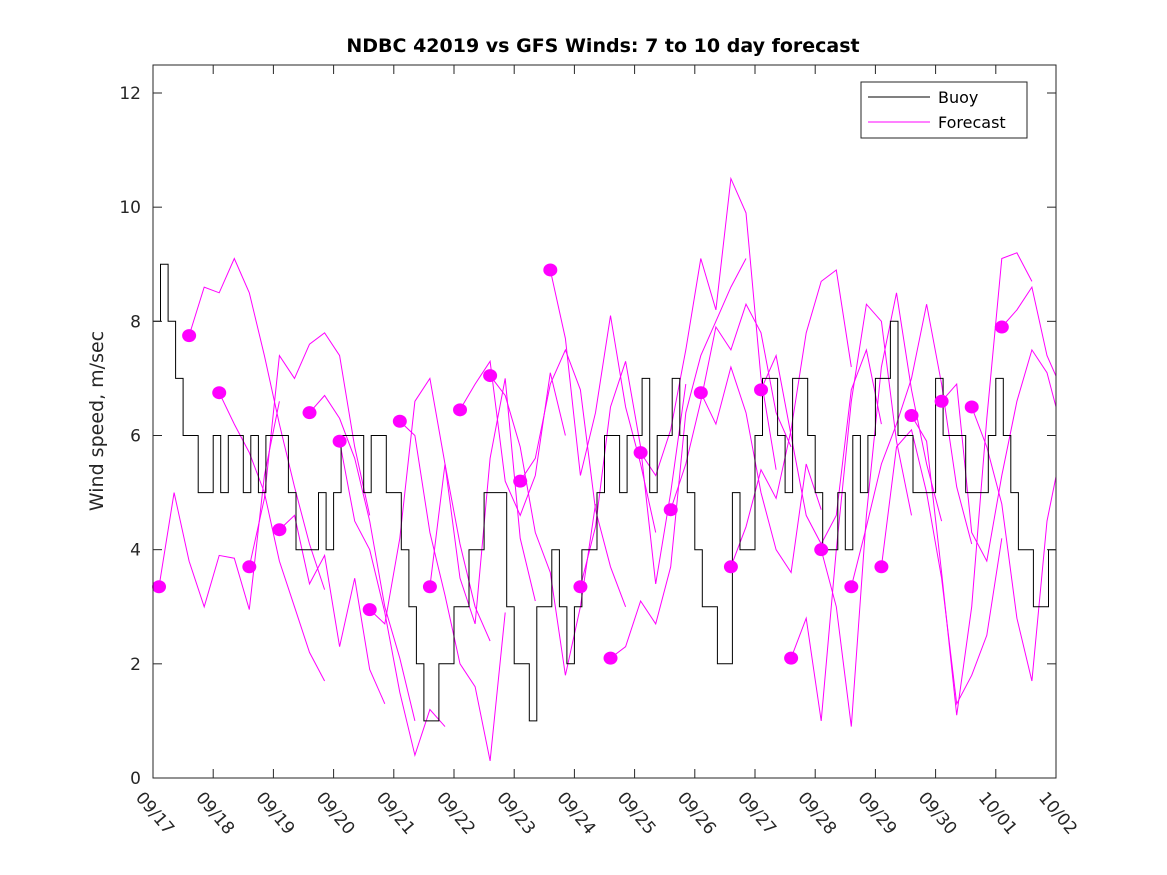  I want to click on y-tick-label: 4, so click(135, 551).